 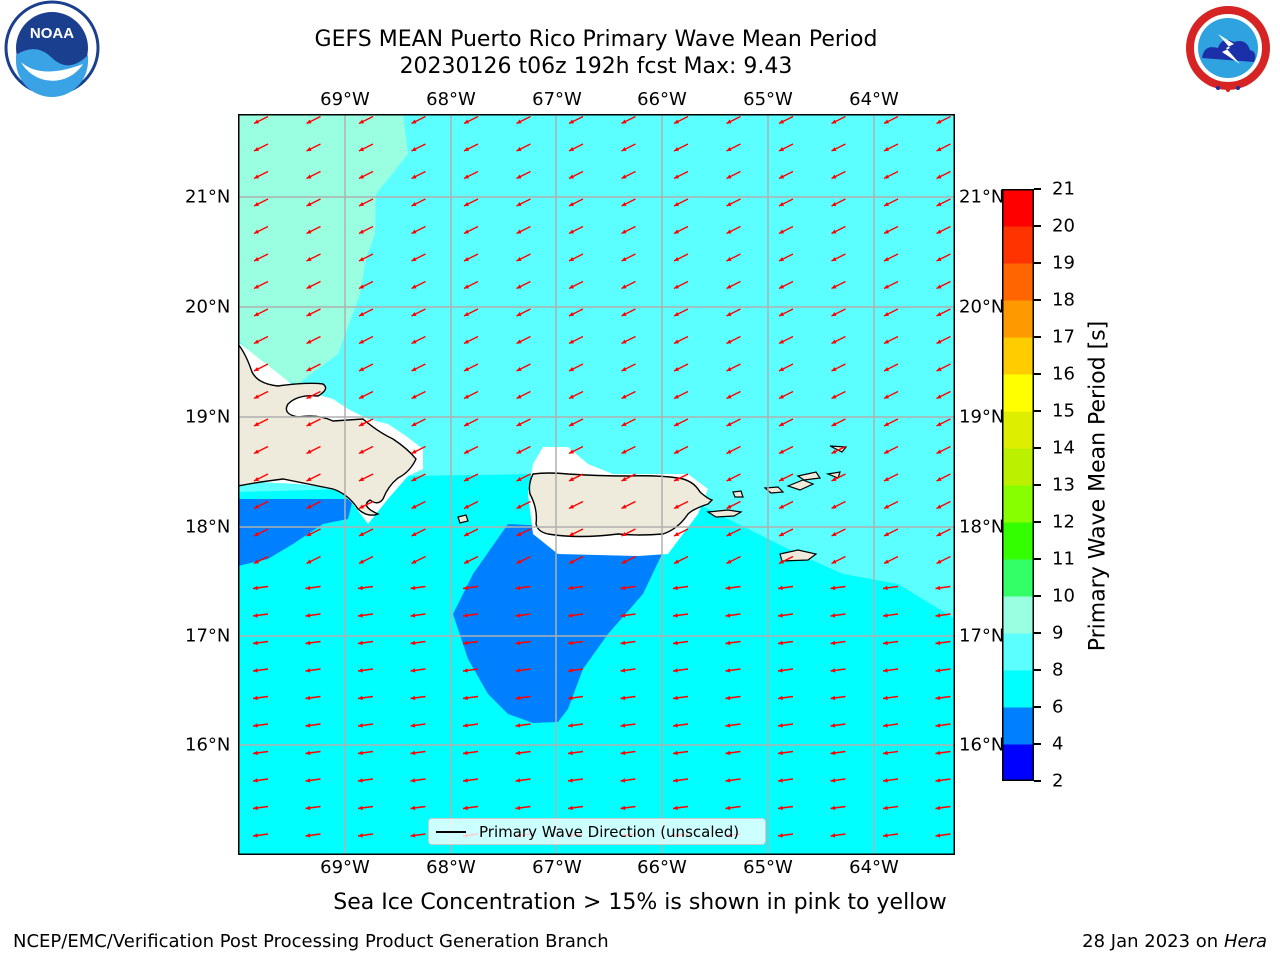 What do you see at coordinates (833, 475) in the screenshot?
I see `anegada-island` at bounding box center [833, 475].